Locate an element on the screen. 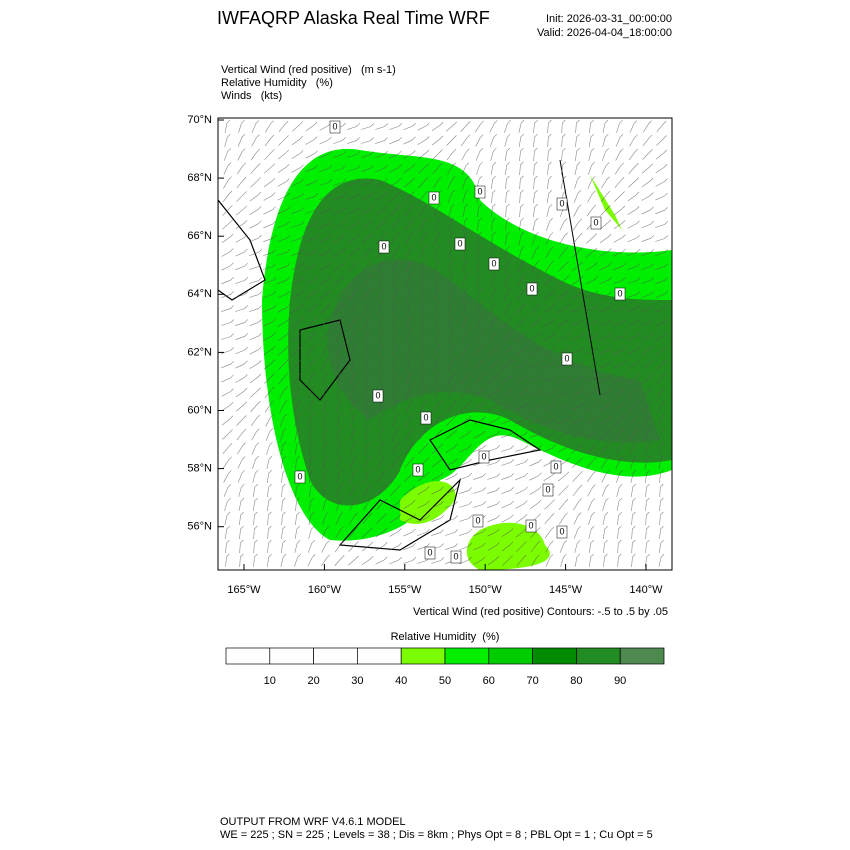 The height and width of the screenshot is (850, 850). field-label: Relative Humidity (%) is located at coordinates (277, 83).